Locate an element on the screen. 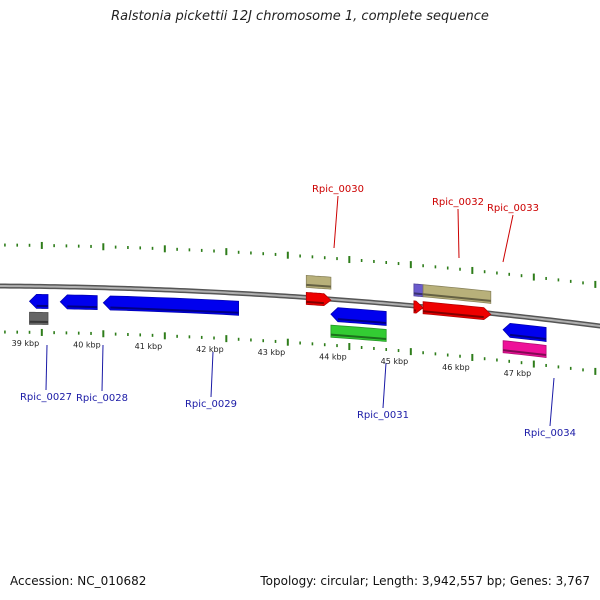  backbone-highlight is located at coordinates (300, 306).